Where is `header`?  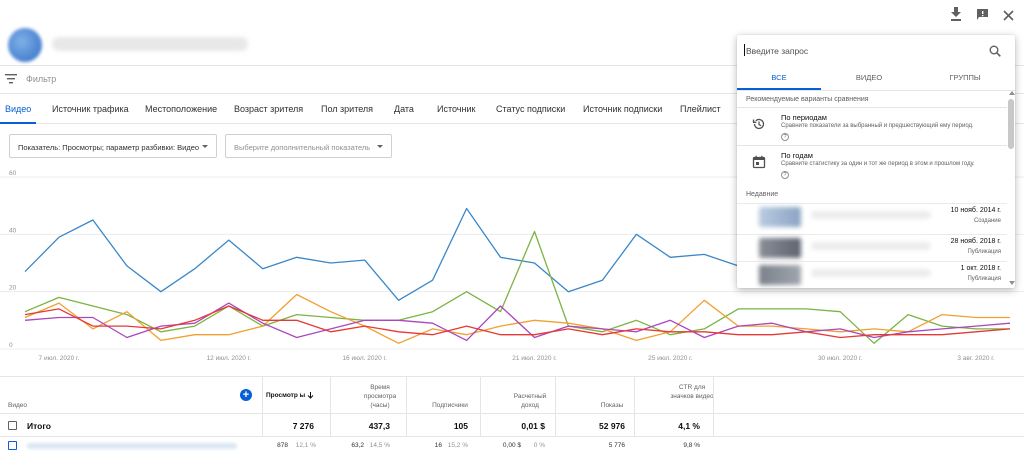
header is located at coordinates (512, 33).